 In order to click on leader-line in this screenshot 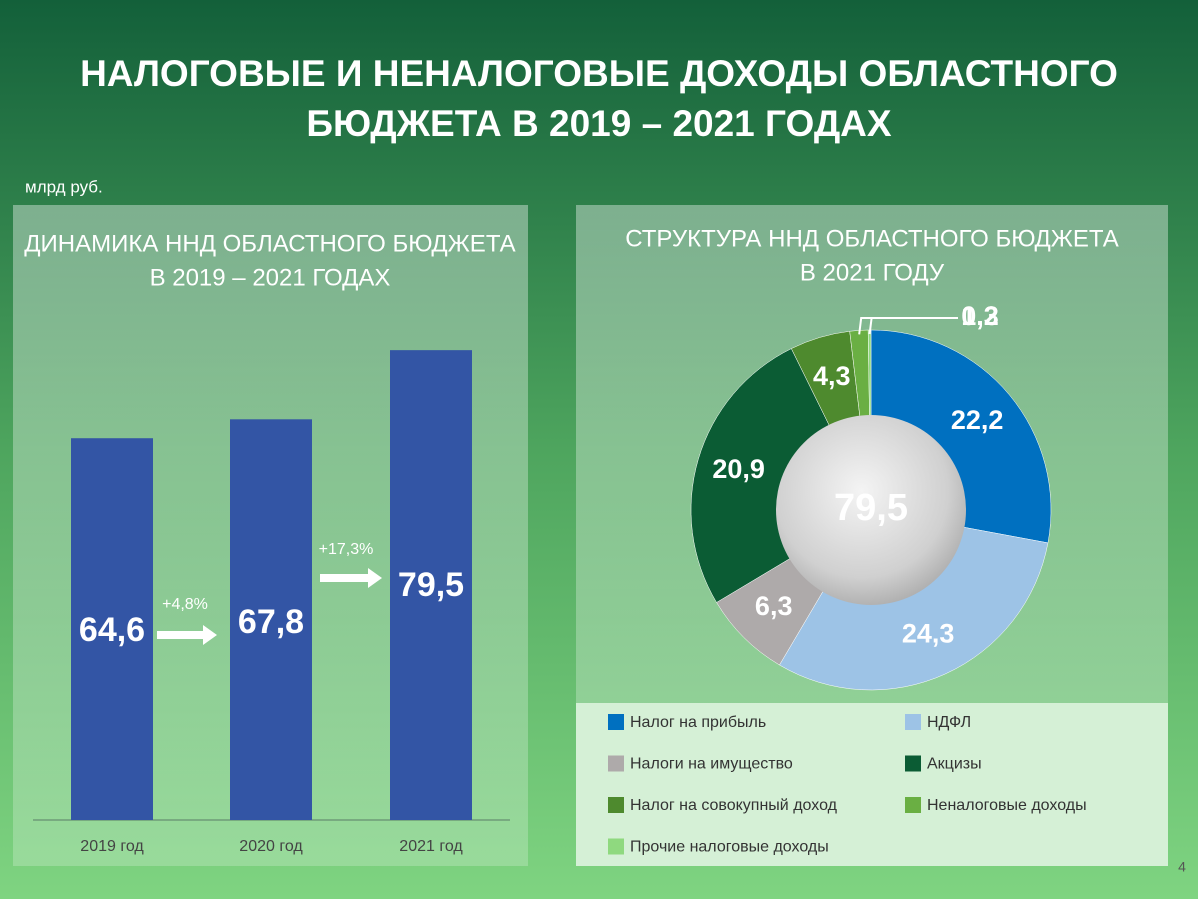, I will do `click(913, 326)`.